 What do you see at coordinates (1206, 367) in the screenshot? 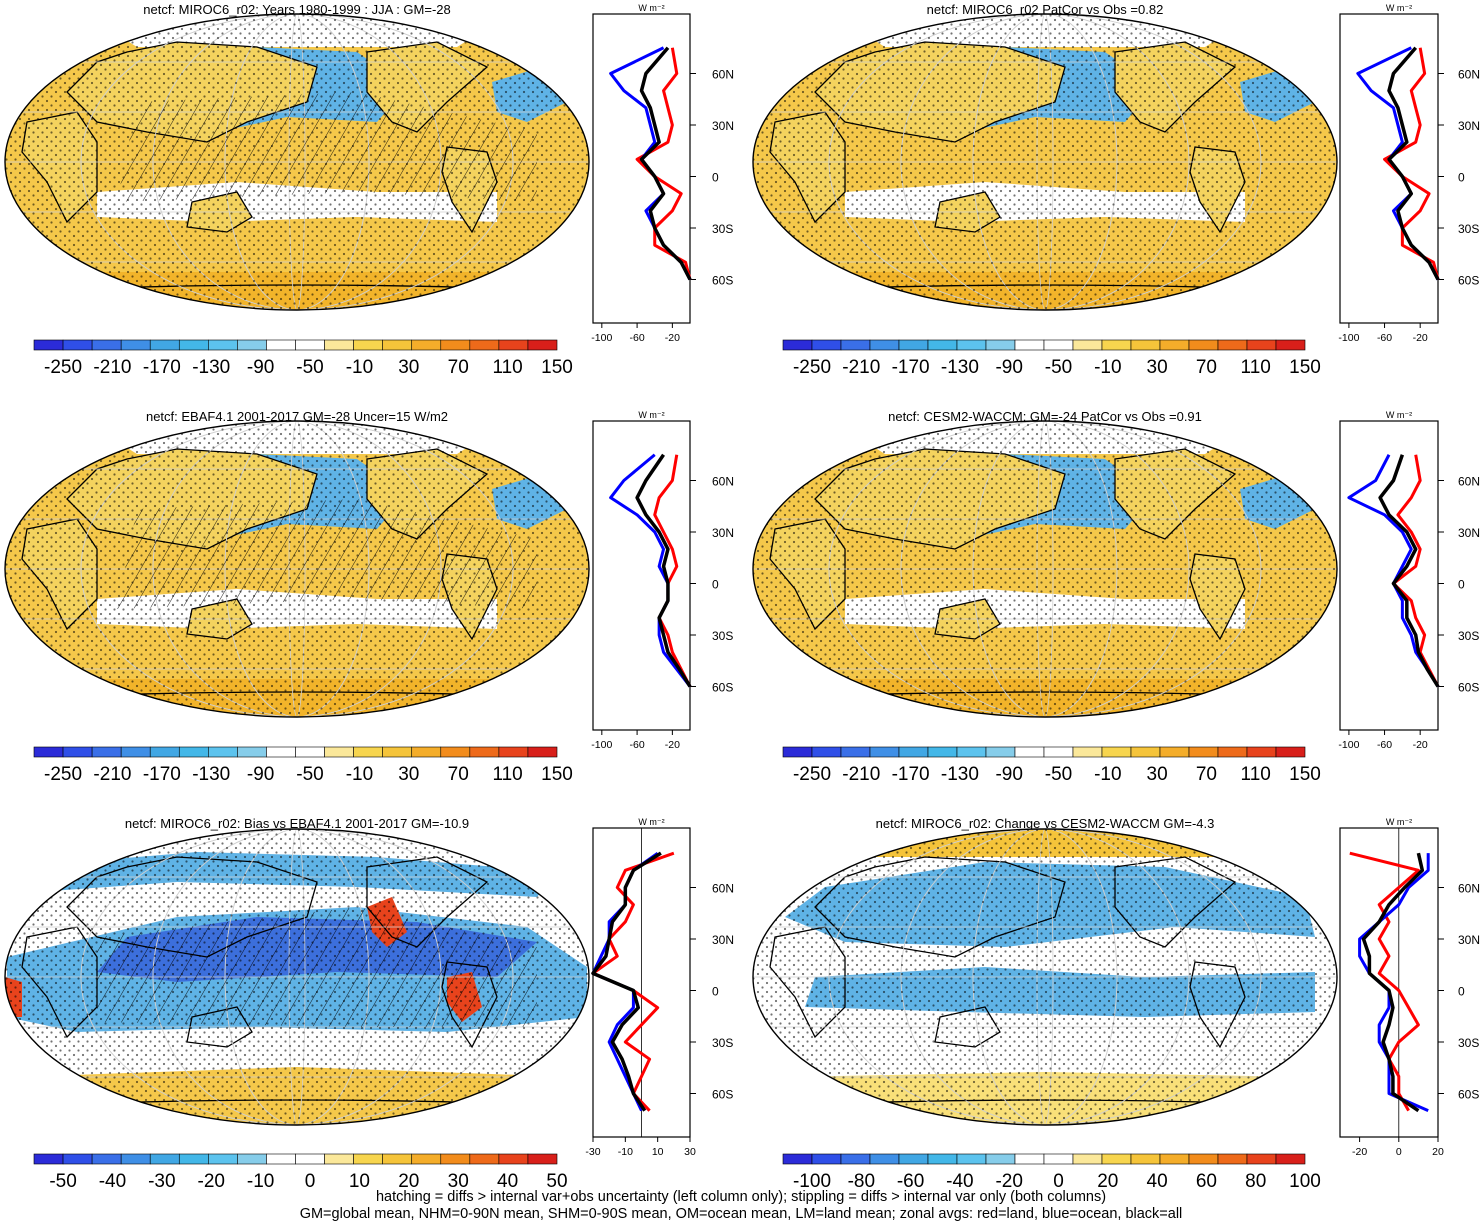
I see `colorbar-label: 70` at bounding box center [1206, 367].